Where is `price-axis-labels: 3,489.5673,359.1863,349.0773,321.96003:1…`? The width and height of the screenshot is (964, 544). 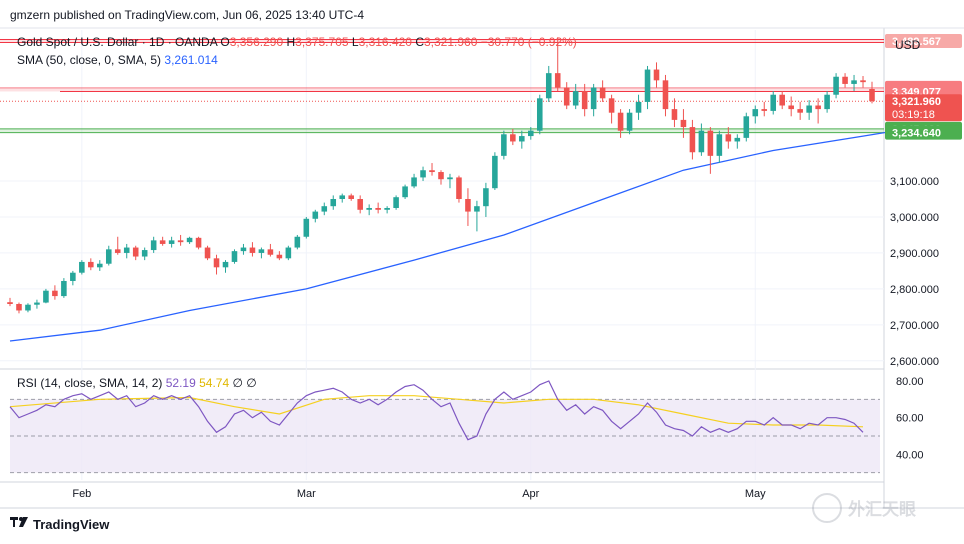 price-axis-labels: 3,489.5673,359.1863,349.0773,321.96003:1… is located at coordinates (923, 86).